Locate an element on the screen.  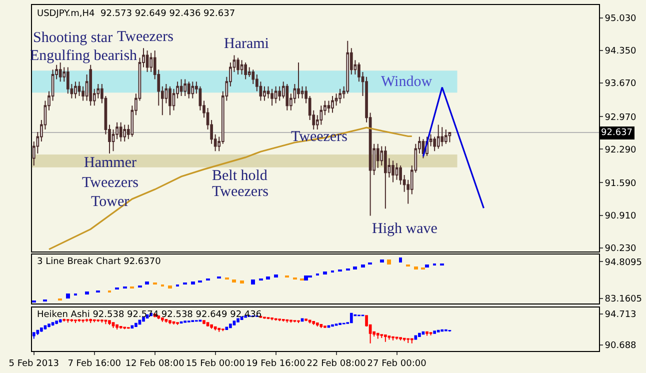
text: USDJPY.m,H4 92.573 92.649 92.436 92.637 is located at coordinates (136, 14).